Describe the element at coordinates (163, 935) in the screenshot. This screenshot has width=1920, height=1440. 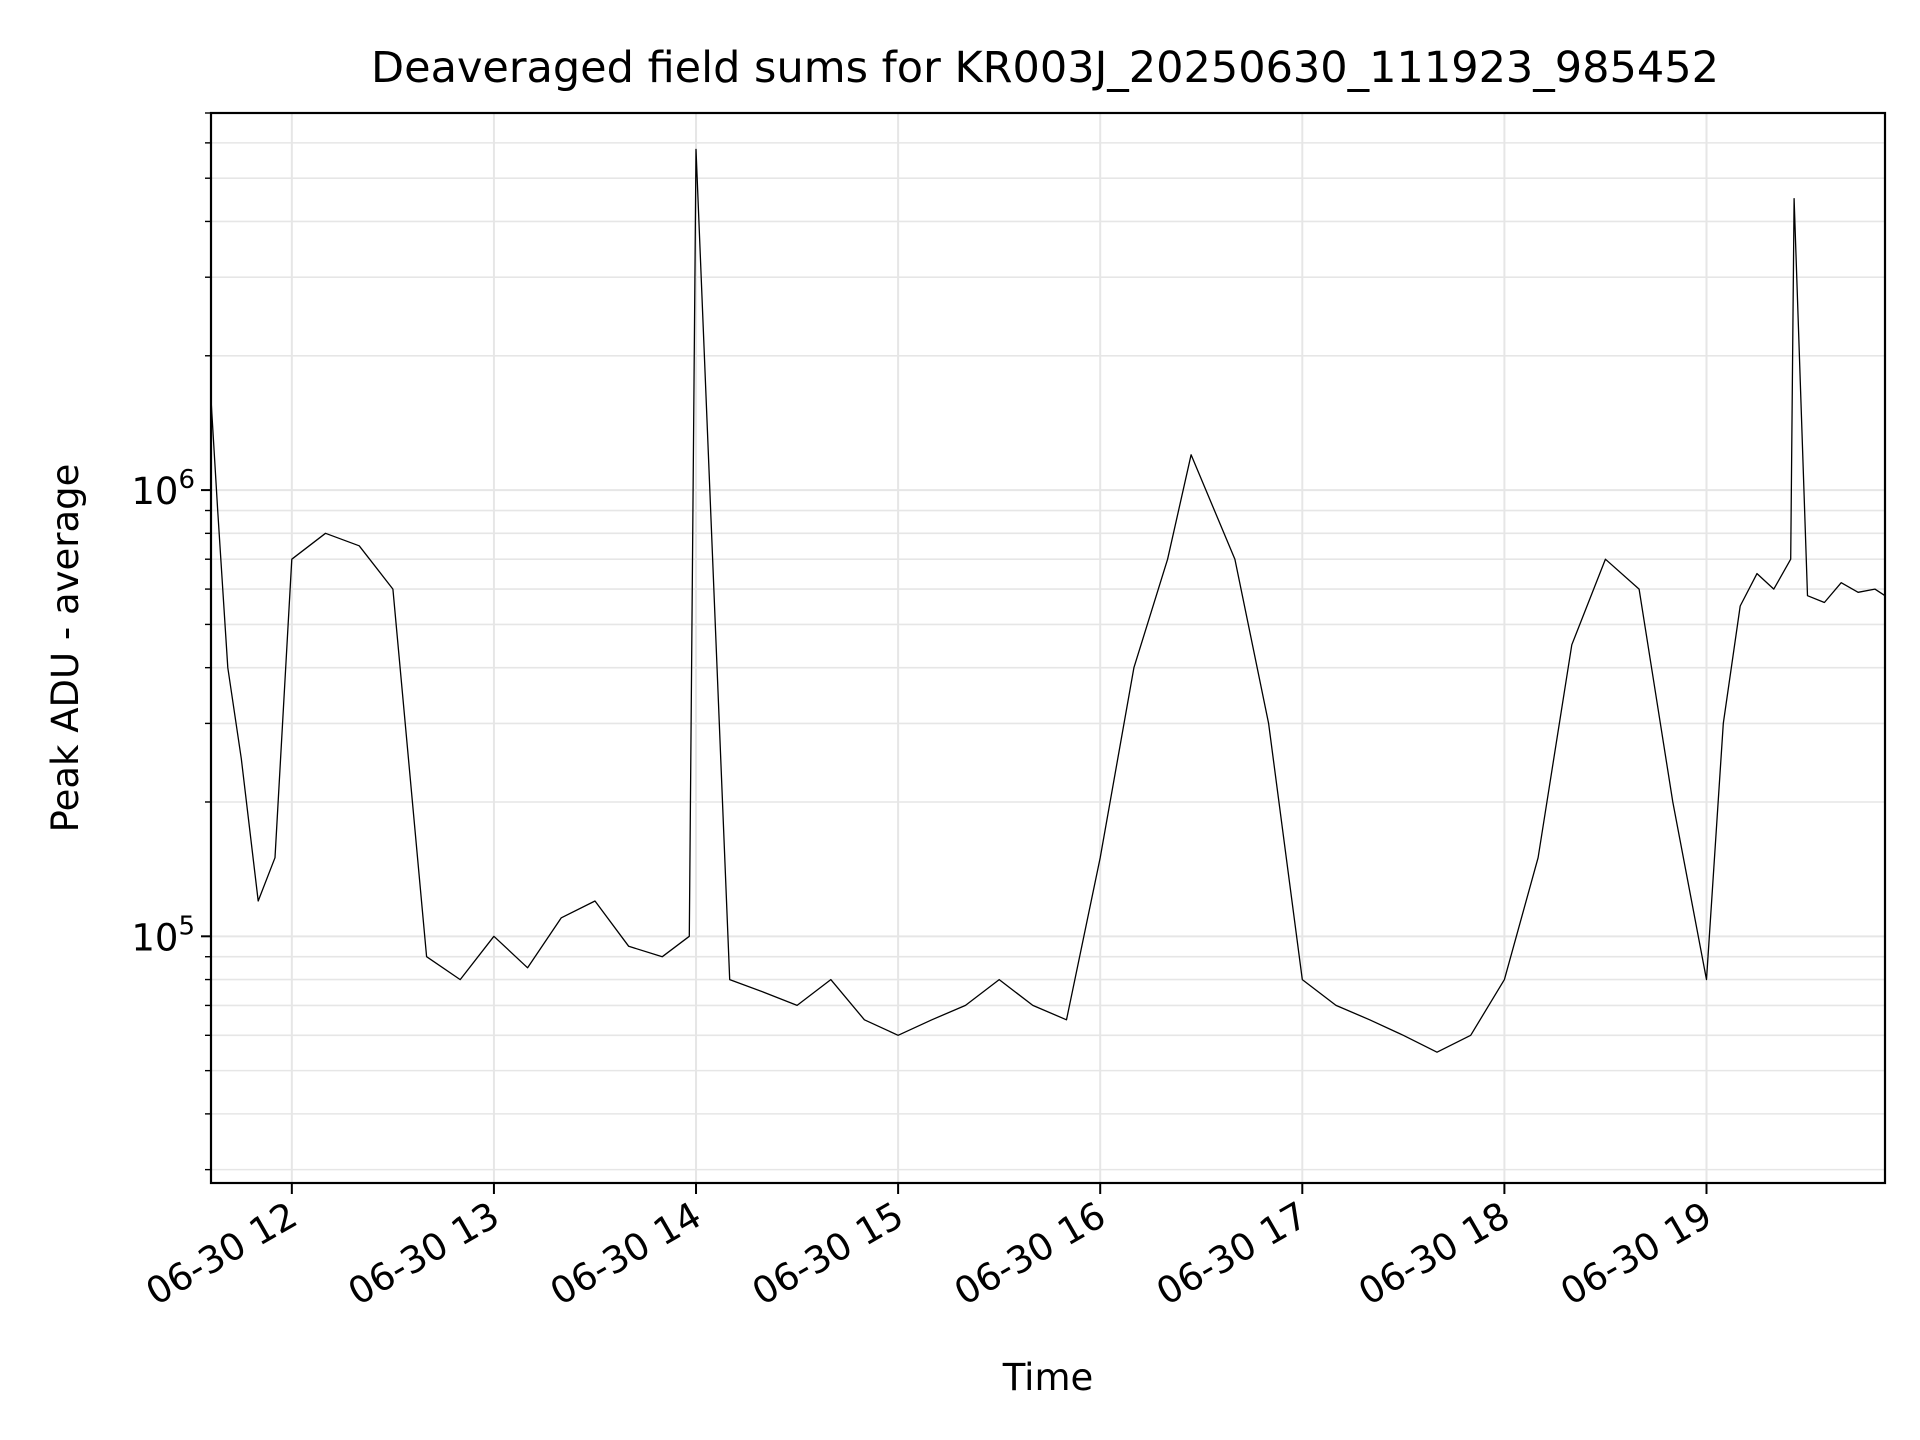
I see `y-tick-label: 105` at that location.